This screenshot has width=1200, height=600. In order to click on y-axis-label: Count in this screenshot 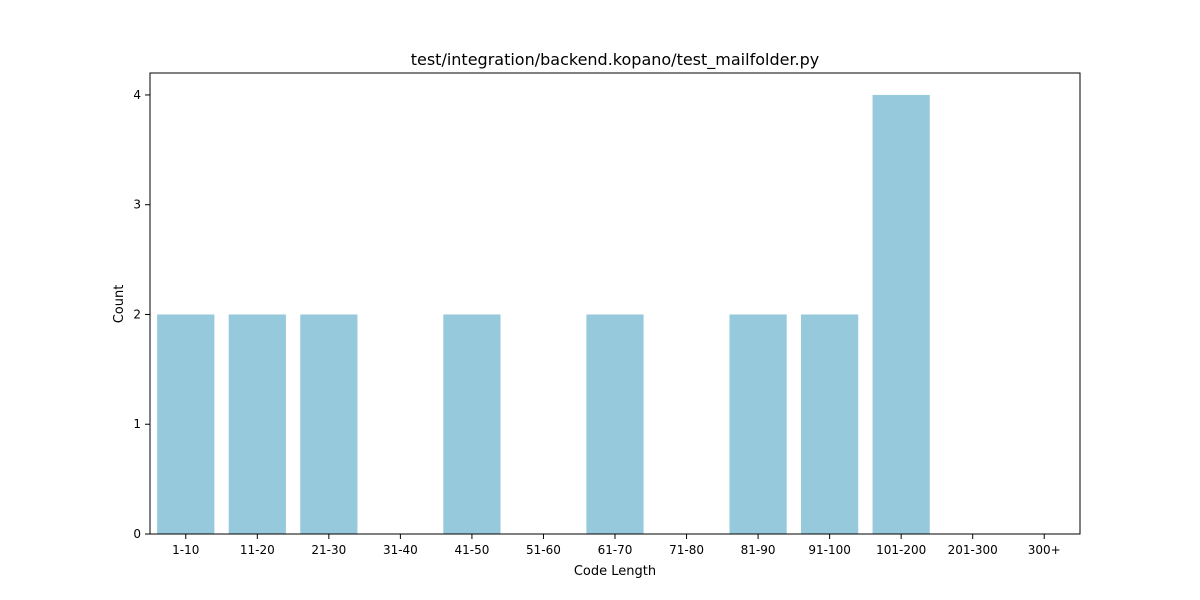, I will do `click(119, 304)`.